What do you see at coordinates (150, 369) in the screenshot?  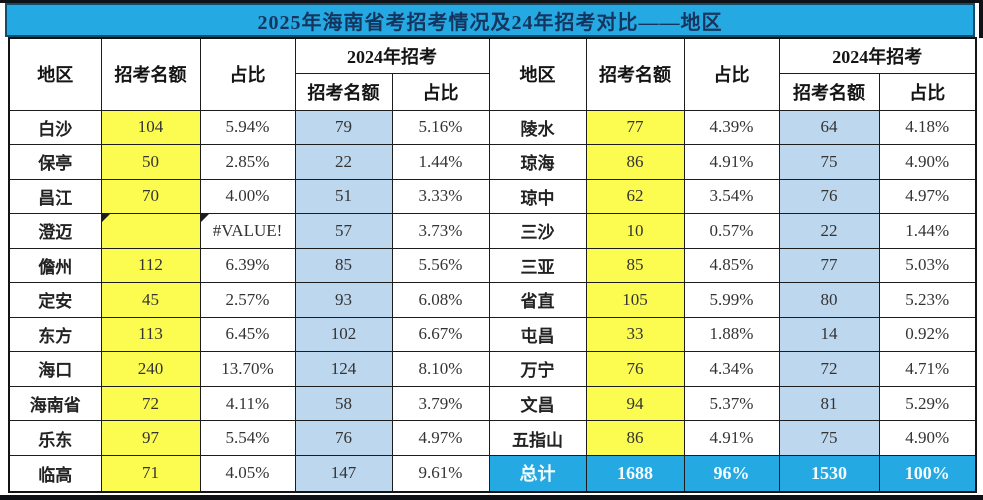 I see `quota-2025-cell: 240` at bounding box center [150, 369].